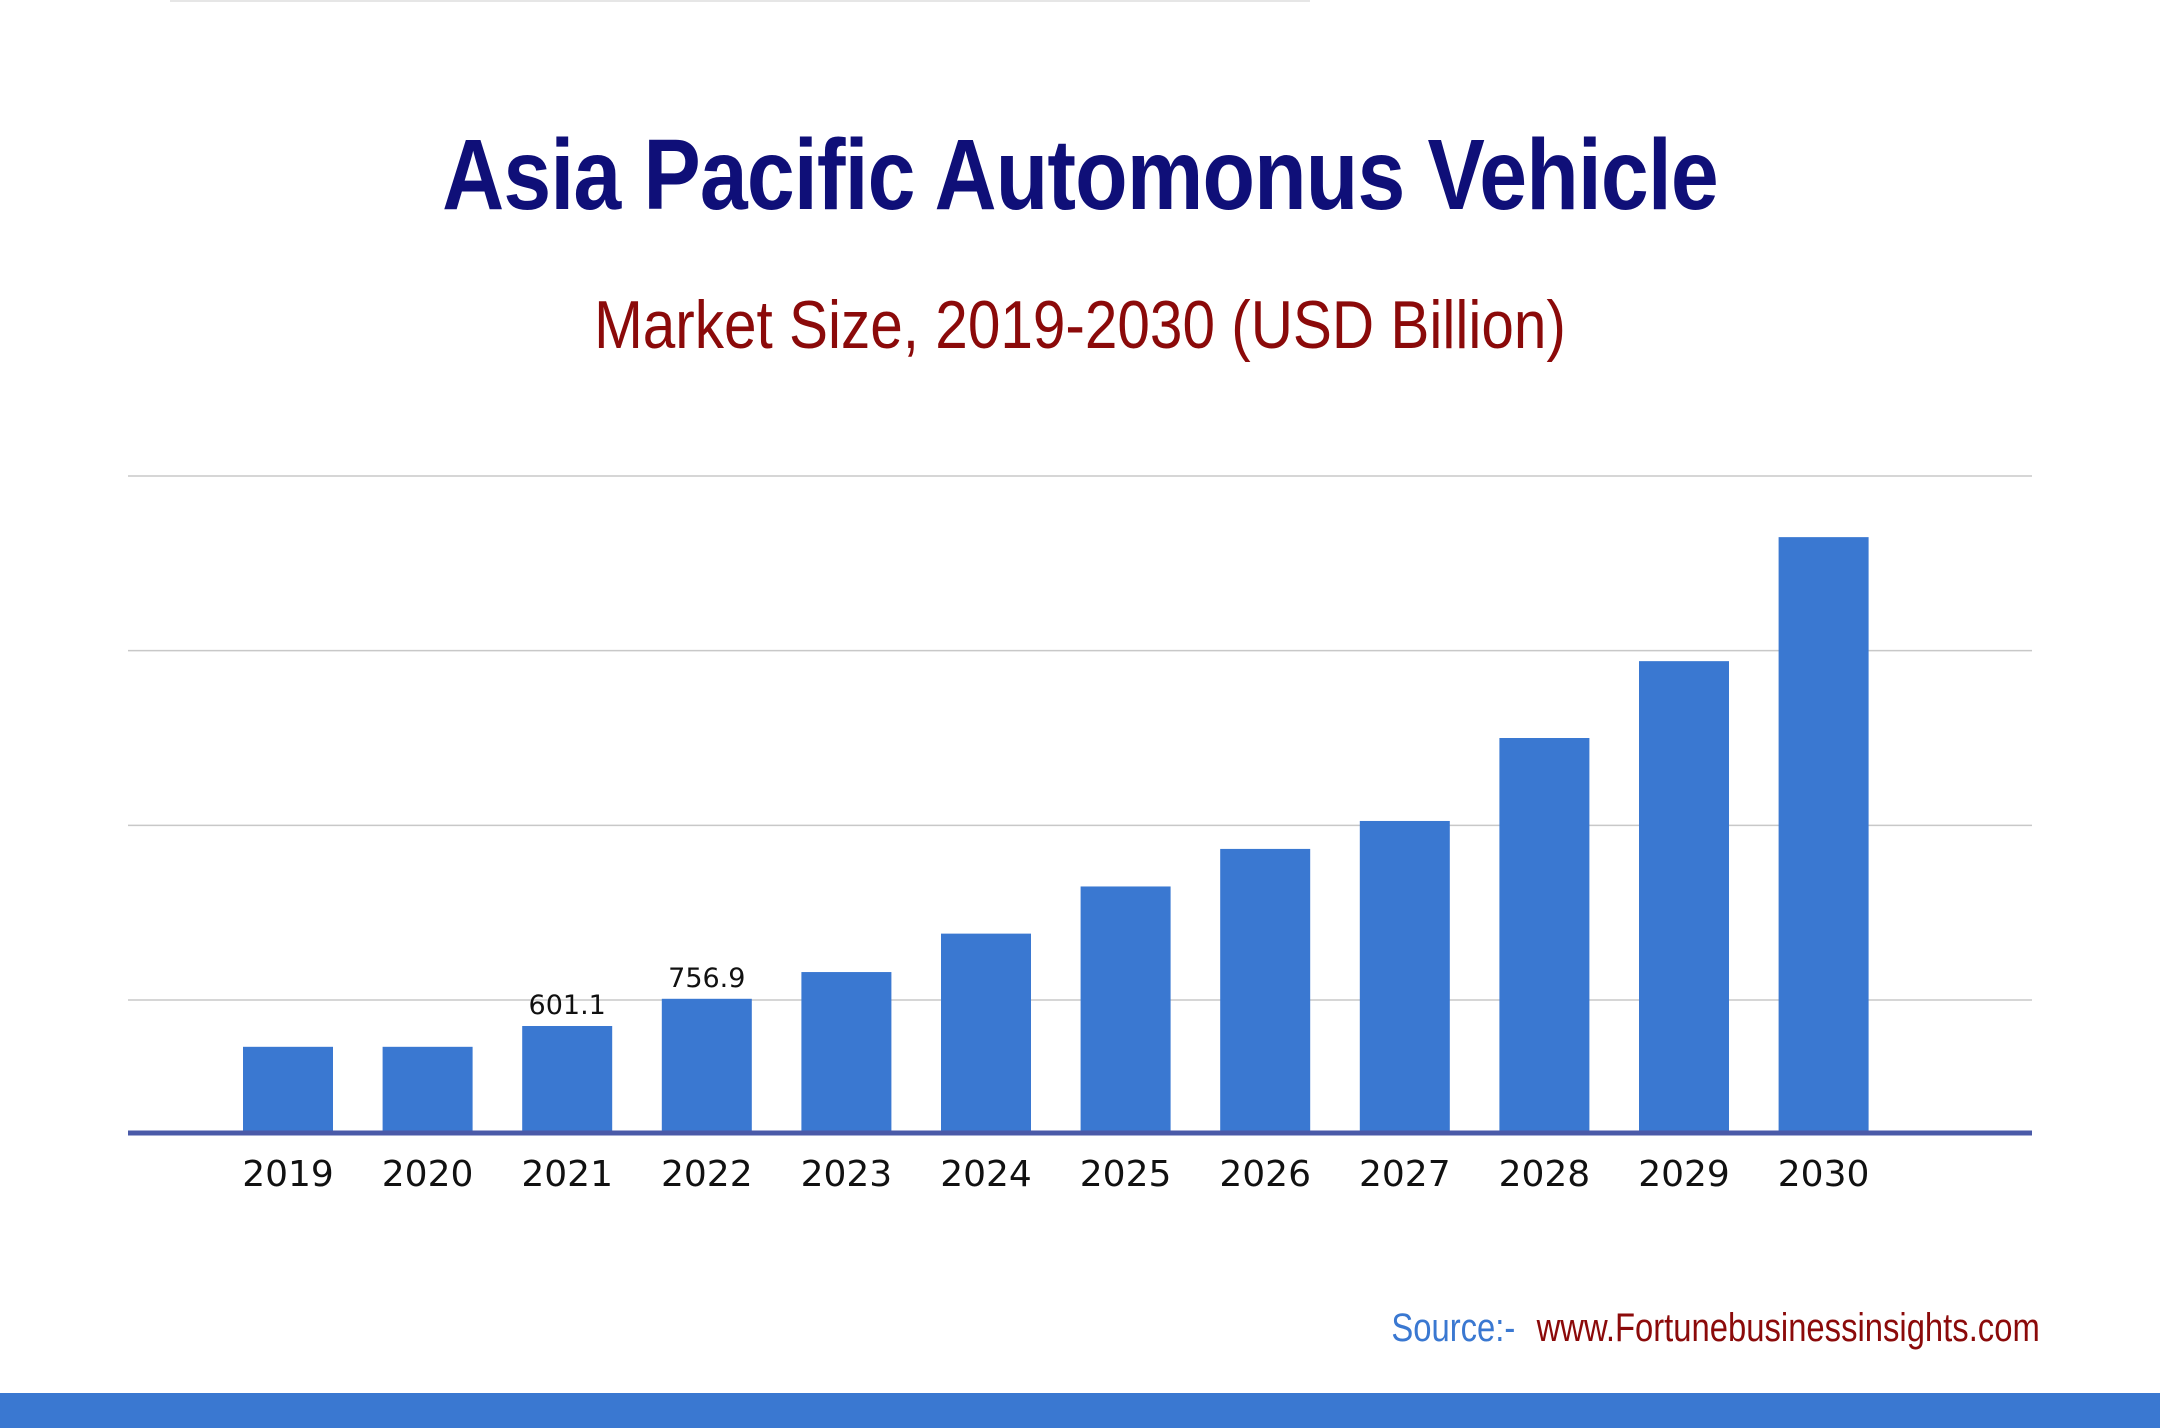  I want to click on bar-2030, so click(1823, 834).